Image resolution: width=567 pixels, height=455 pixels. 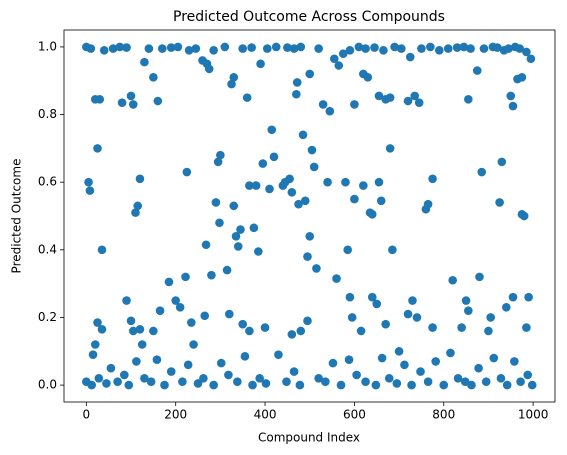 What do you see at coordinates (354, 415) in the screenshot?
I see `x-tick-label: 600` at bounding box center [354, 415].